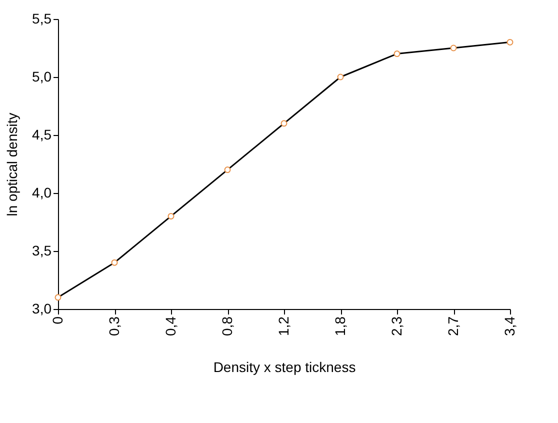 The image size is (558, 423). I want to click on x-tick-label: 2,3, so click(396, 326).